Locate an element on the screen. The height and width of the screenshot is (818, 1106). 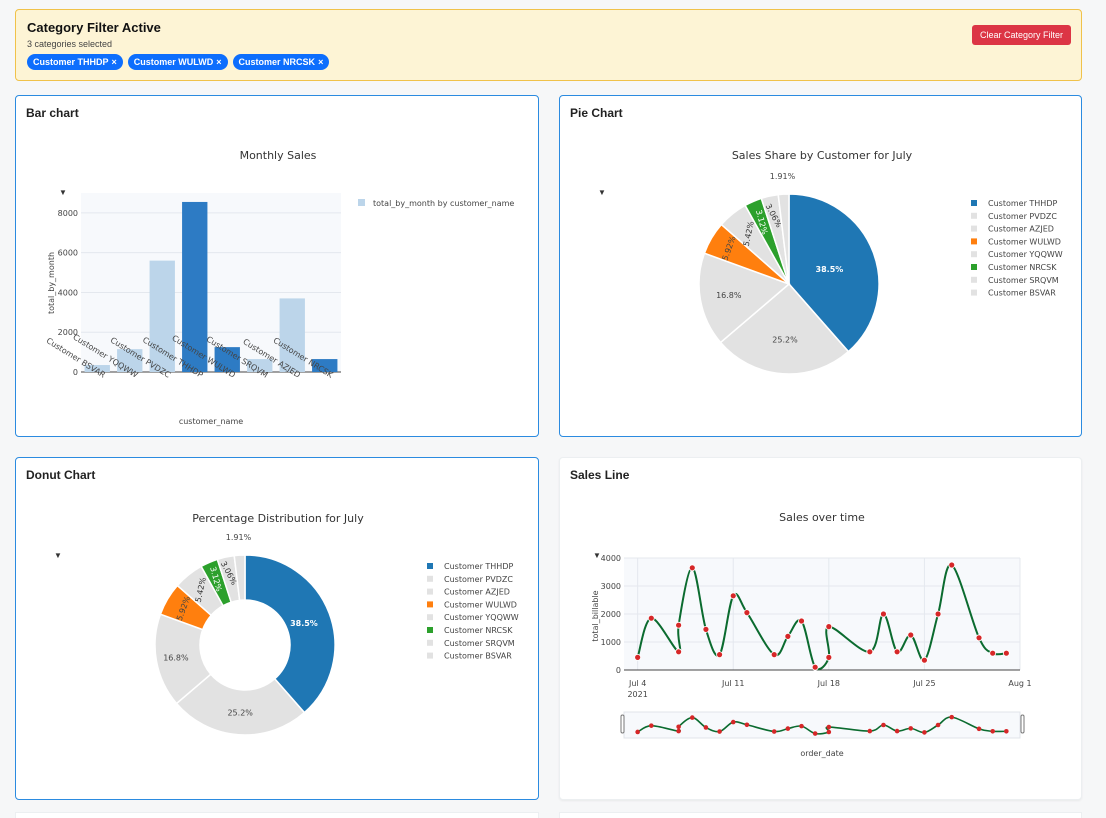
x-tick-label: Aug 1 is located at coordinates (1019, 683).